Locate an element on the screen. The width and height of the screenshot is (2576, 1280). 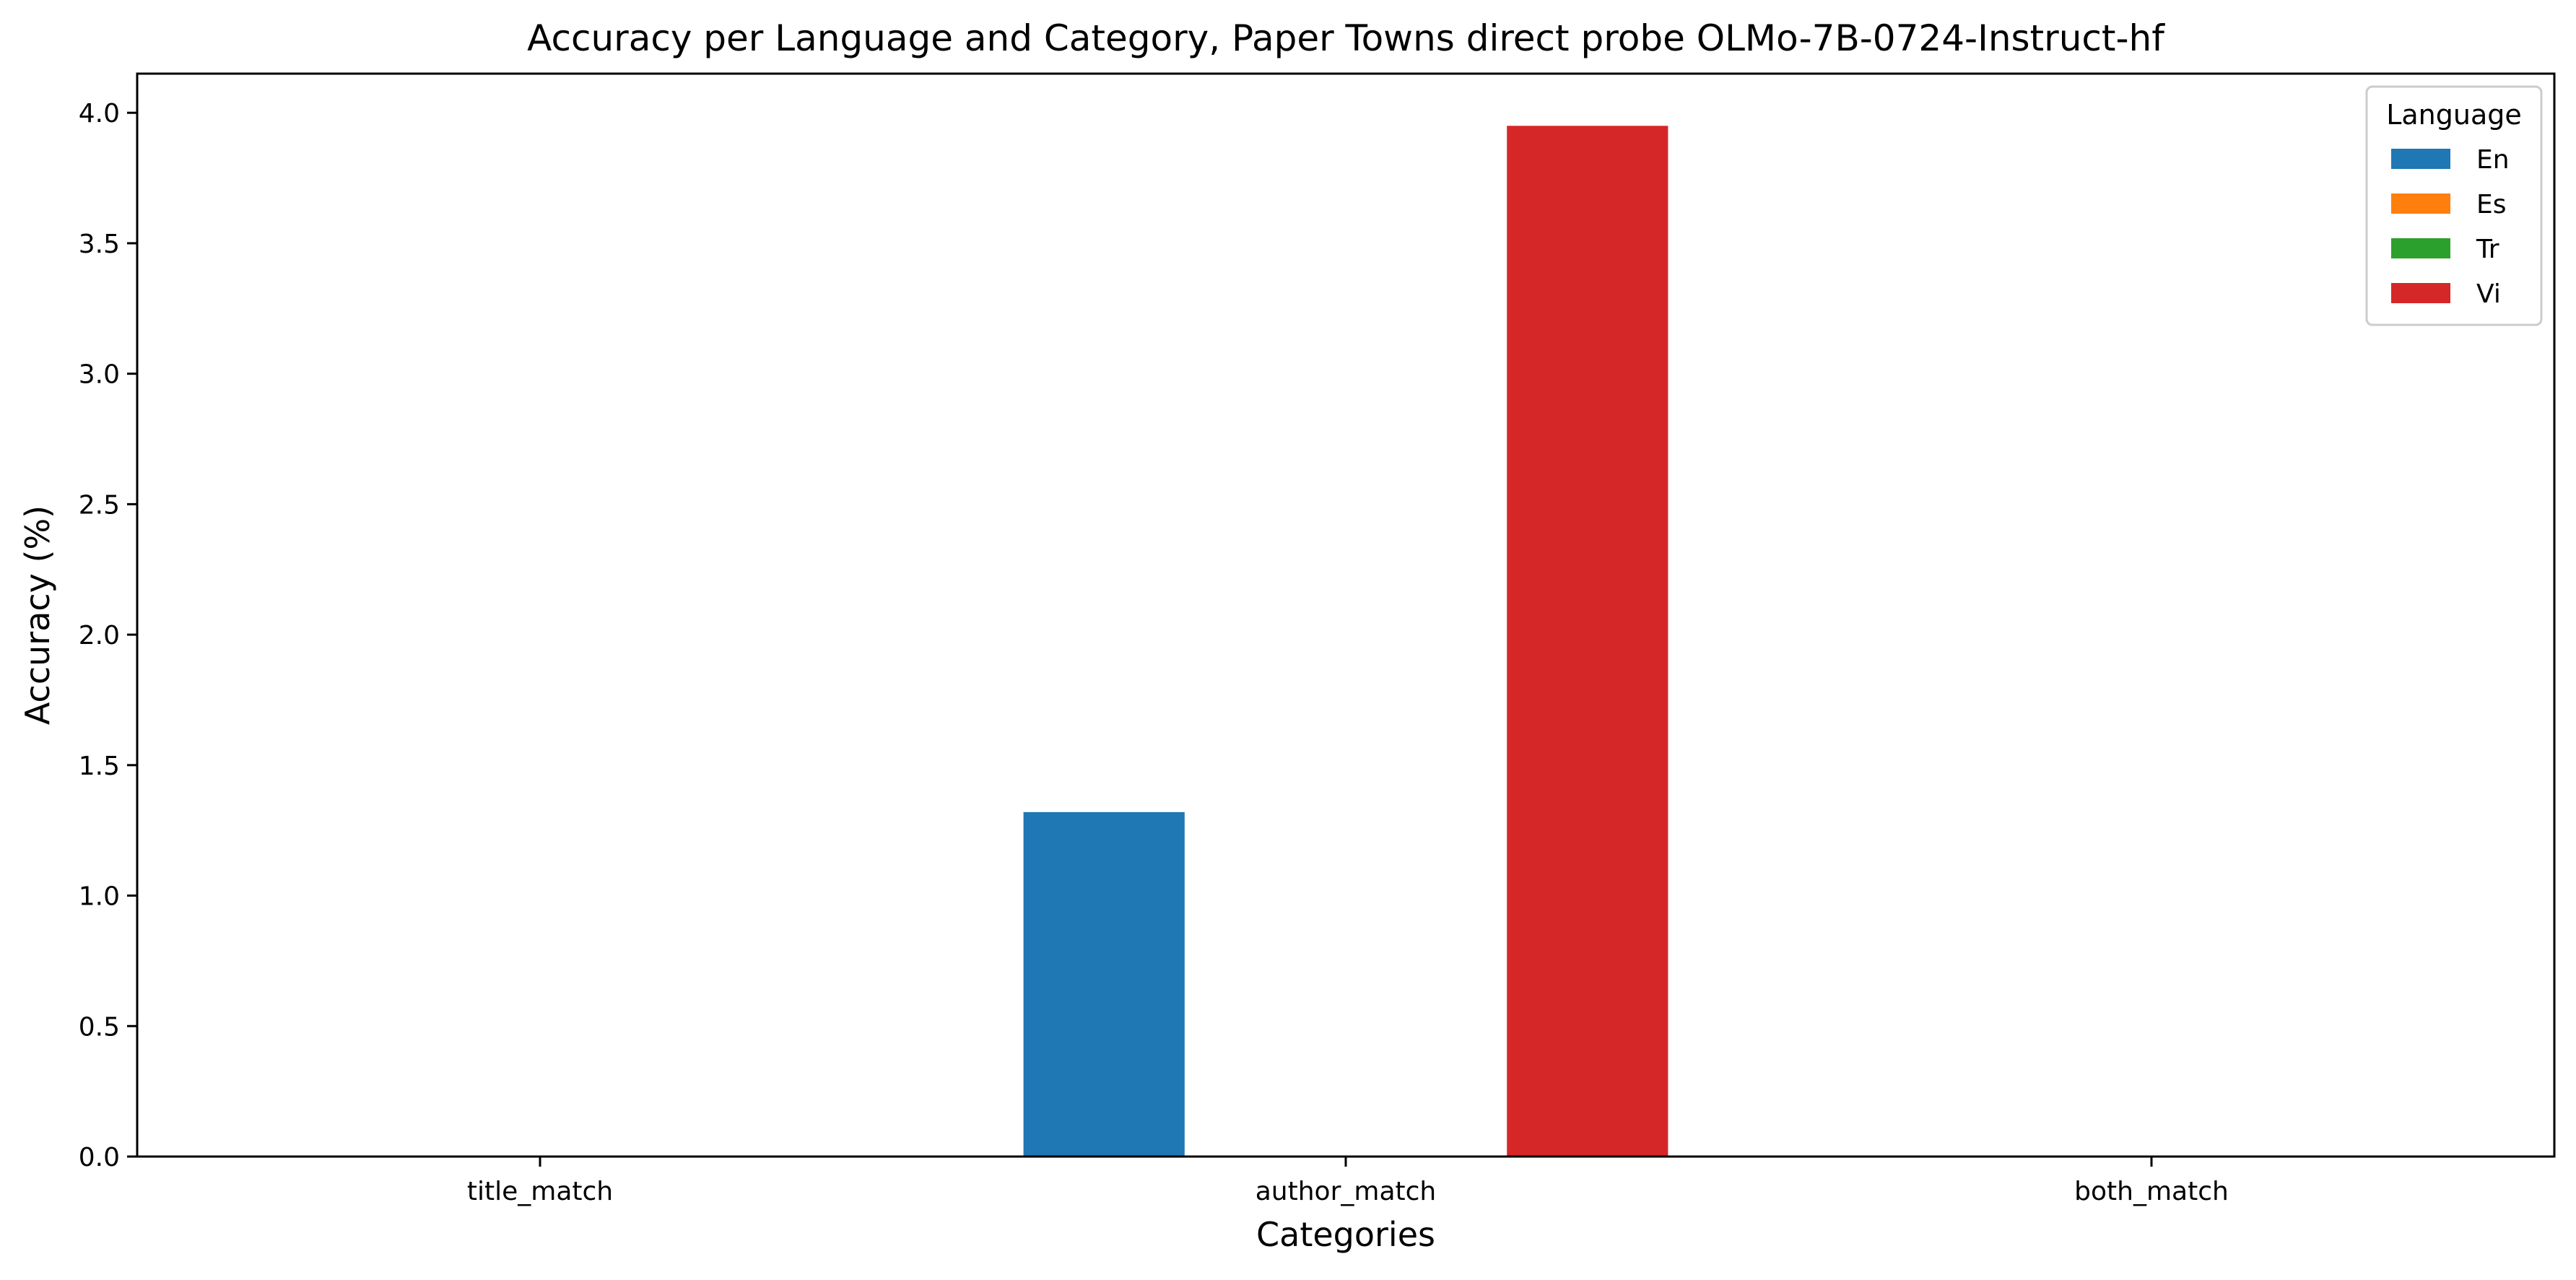
x-tick-label: title_match is located at coordinates (540, 1191).